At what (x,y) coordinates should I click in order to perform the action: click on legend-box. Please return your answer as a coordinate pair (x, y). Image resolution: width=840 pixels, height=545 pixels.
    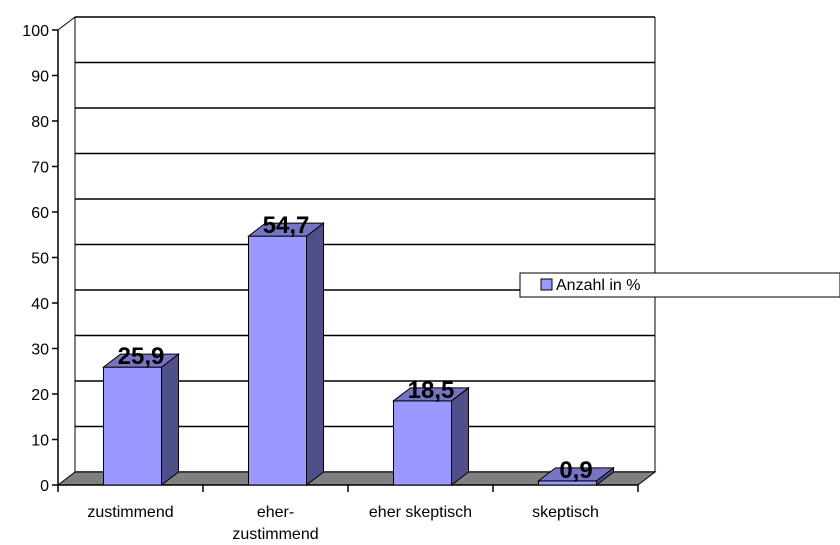
    Looking at the image, I should click on (679, 285).